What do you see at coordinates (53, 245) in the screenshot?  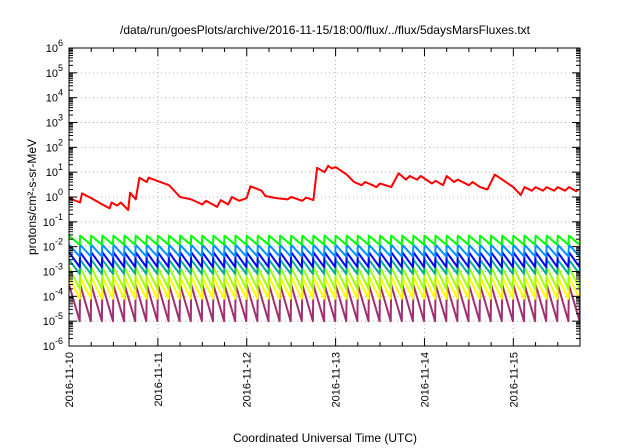 I see `y-tick-label: 10⁻²` at bounding box center [53, 245].